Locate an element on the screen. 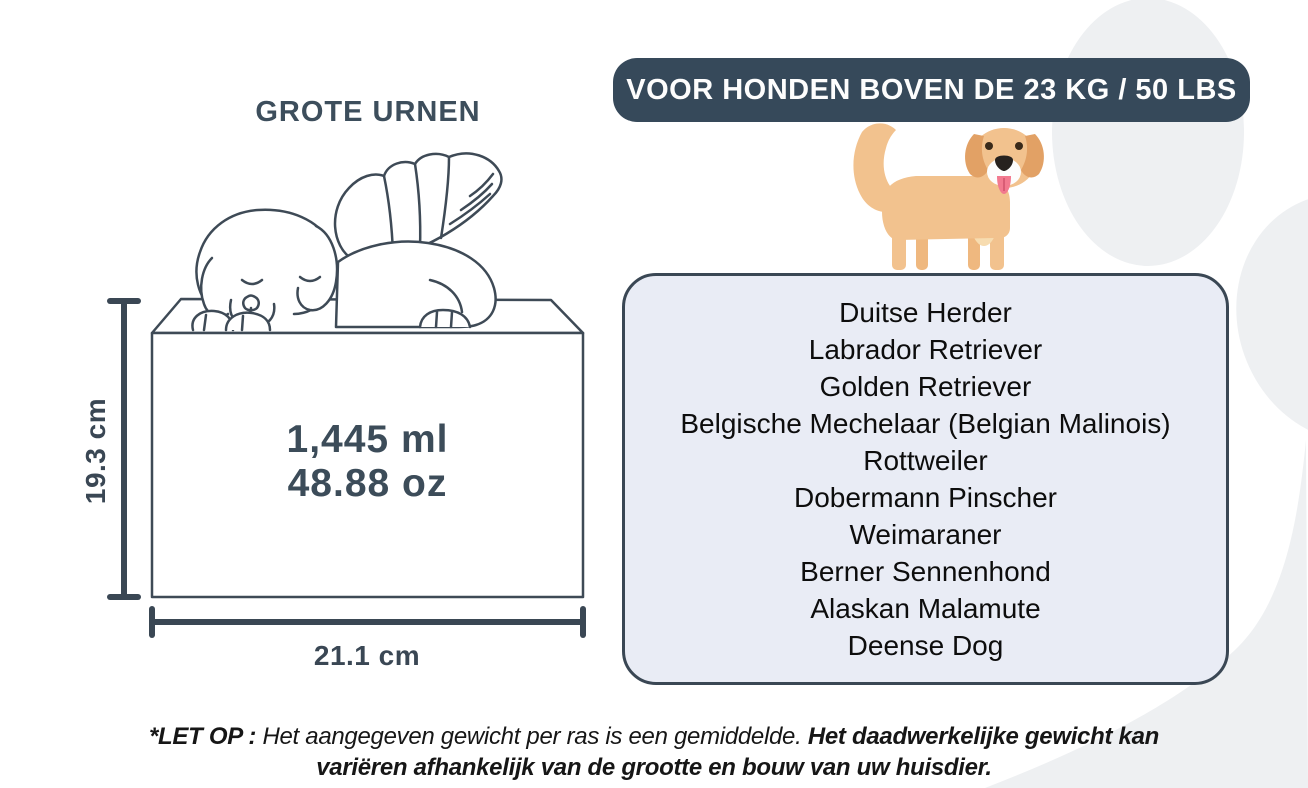 This screenshot has width=1308, height=788. weight-category-label: VOOR HONDEN BOVEN DE 23 KG / 50 LBS is located at coordinates (931, 89).